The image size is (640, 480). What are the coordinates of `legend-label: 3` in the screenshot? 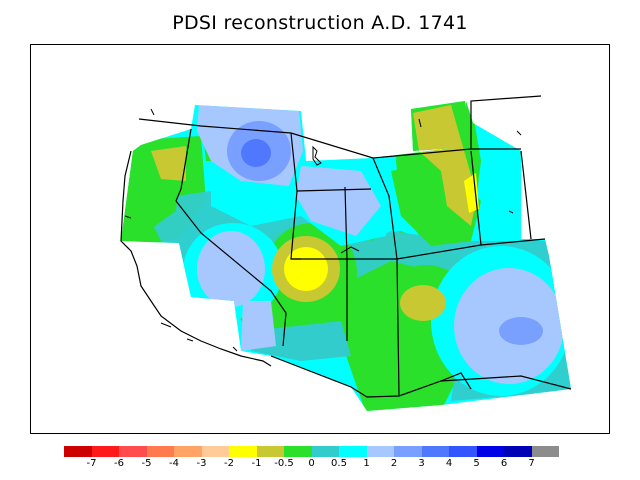 It's located at (421, 463).